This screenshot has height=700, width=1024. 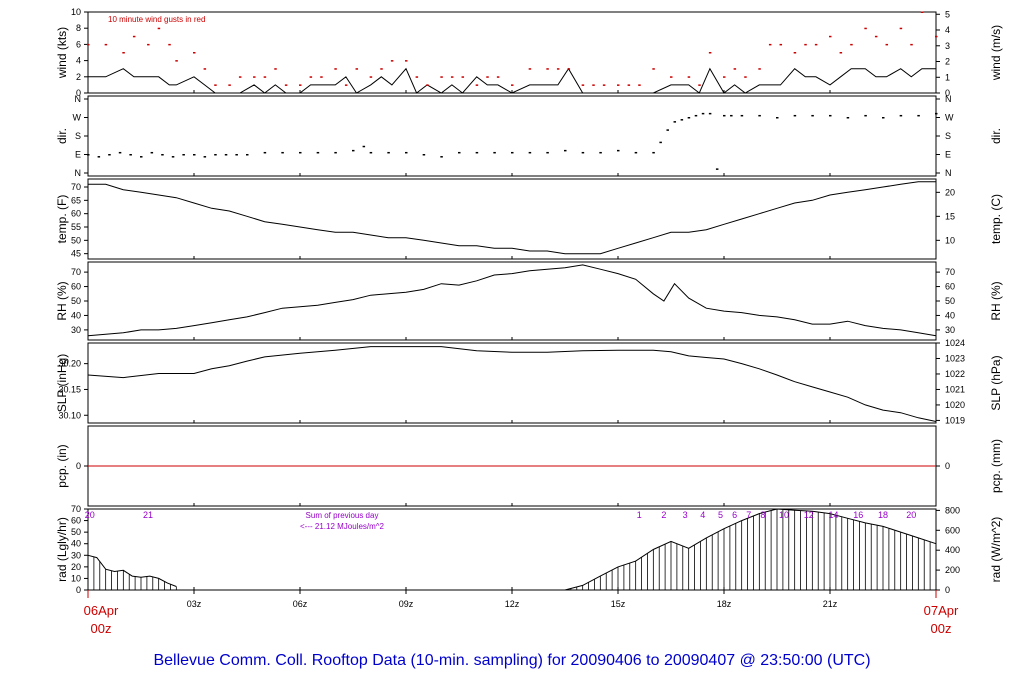 I want to click on panel-frame-slp, so click(x=512, y=383).